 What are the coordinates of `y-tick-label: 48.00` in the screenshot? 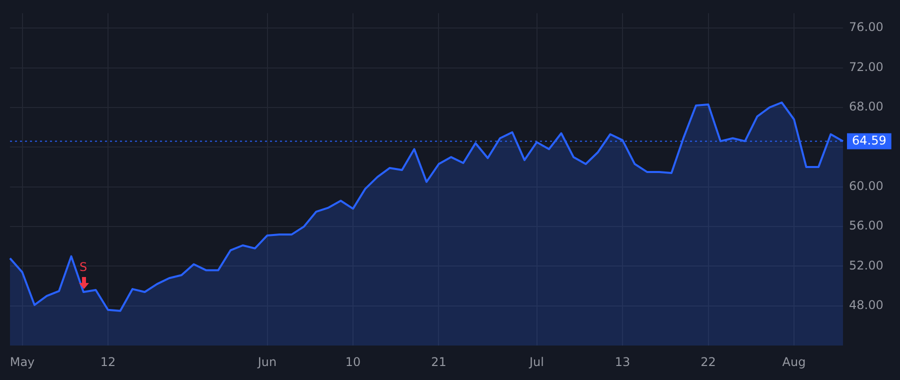 It's located at (866, 305).